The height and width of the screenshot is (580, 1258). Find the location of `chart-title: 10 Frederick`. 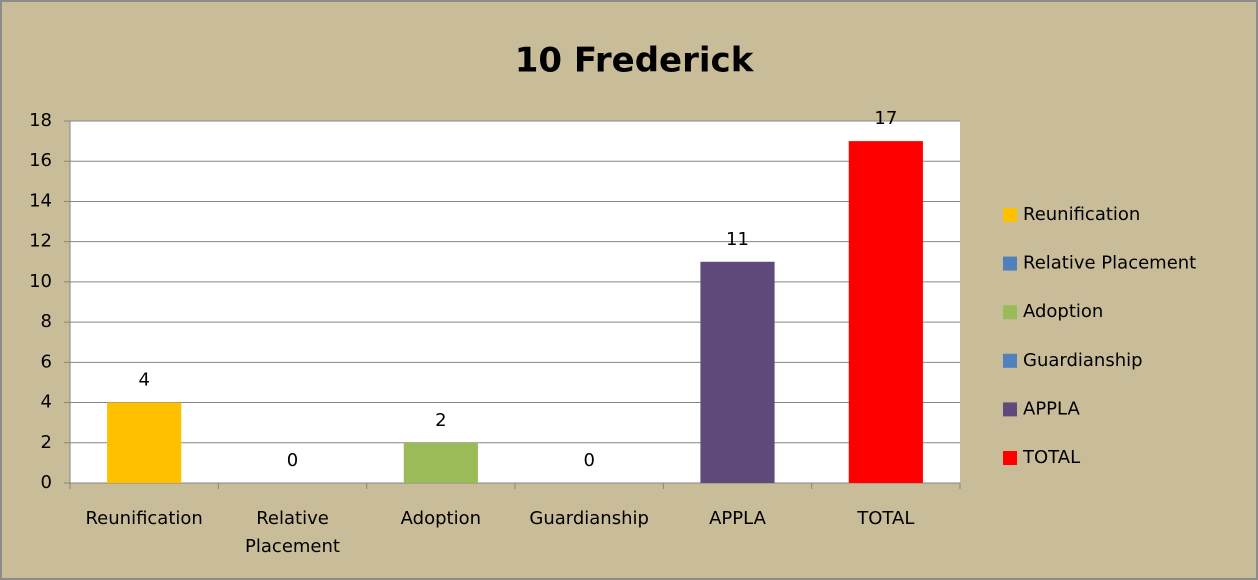

chart-title: 10 Frederick is located at coordinates (635, 61).